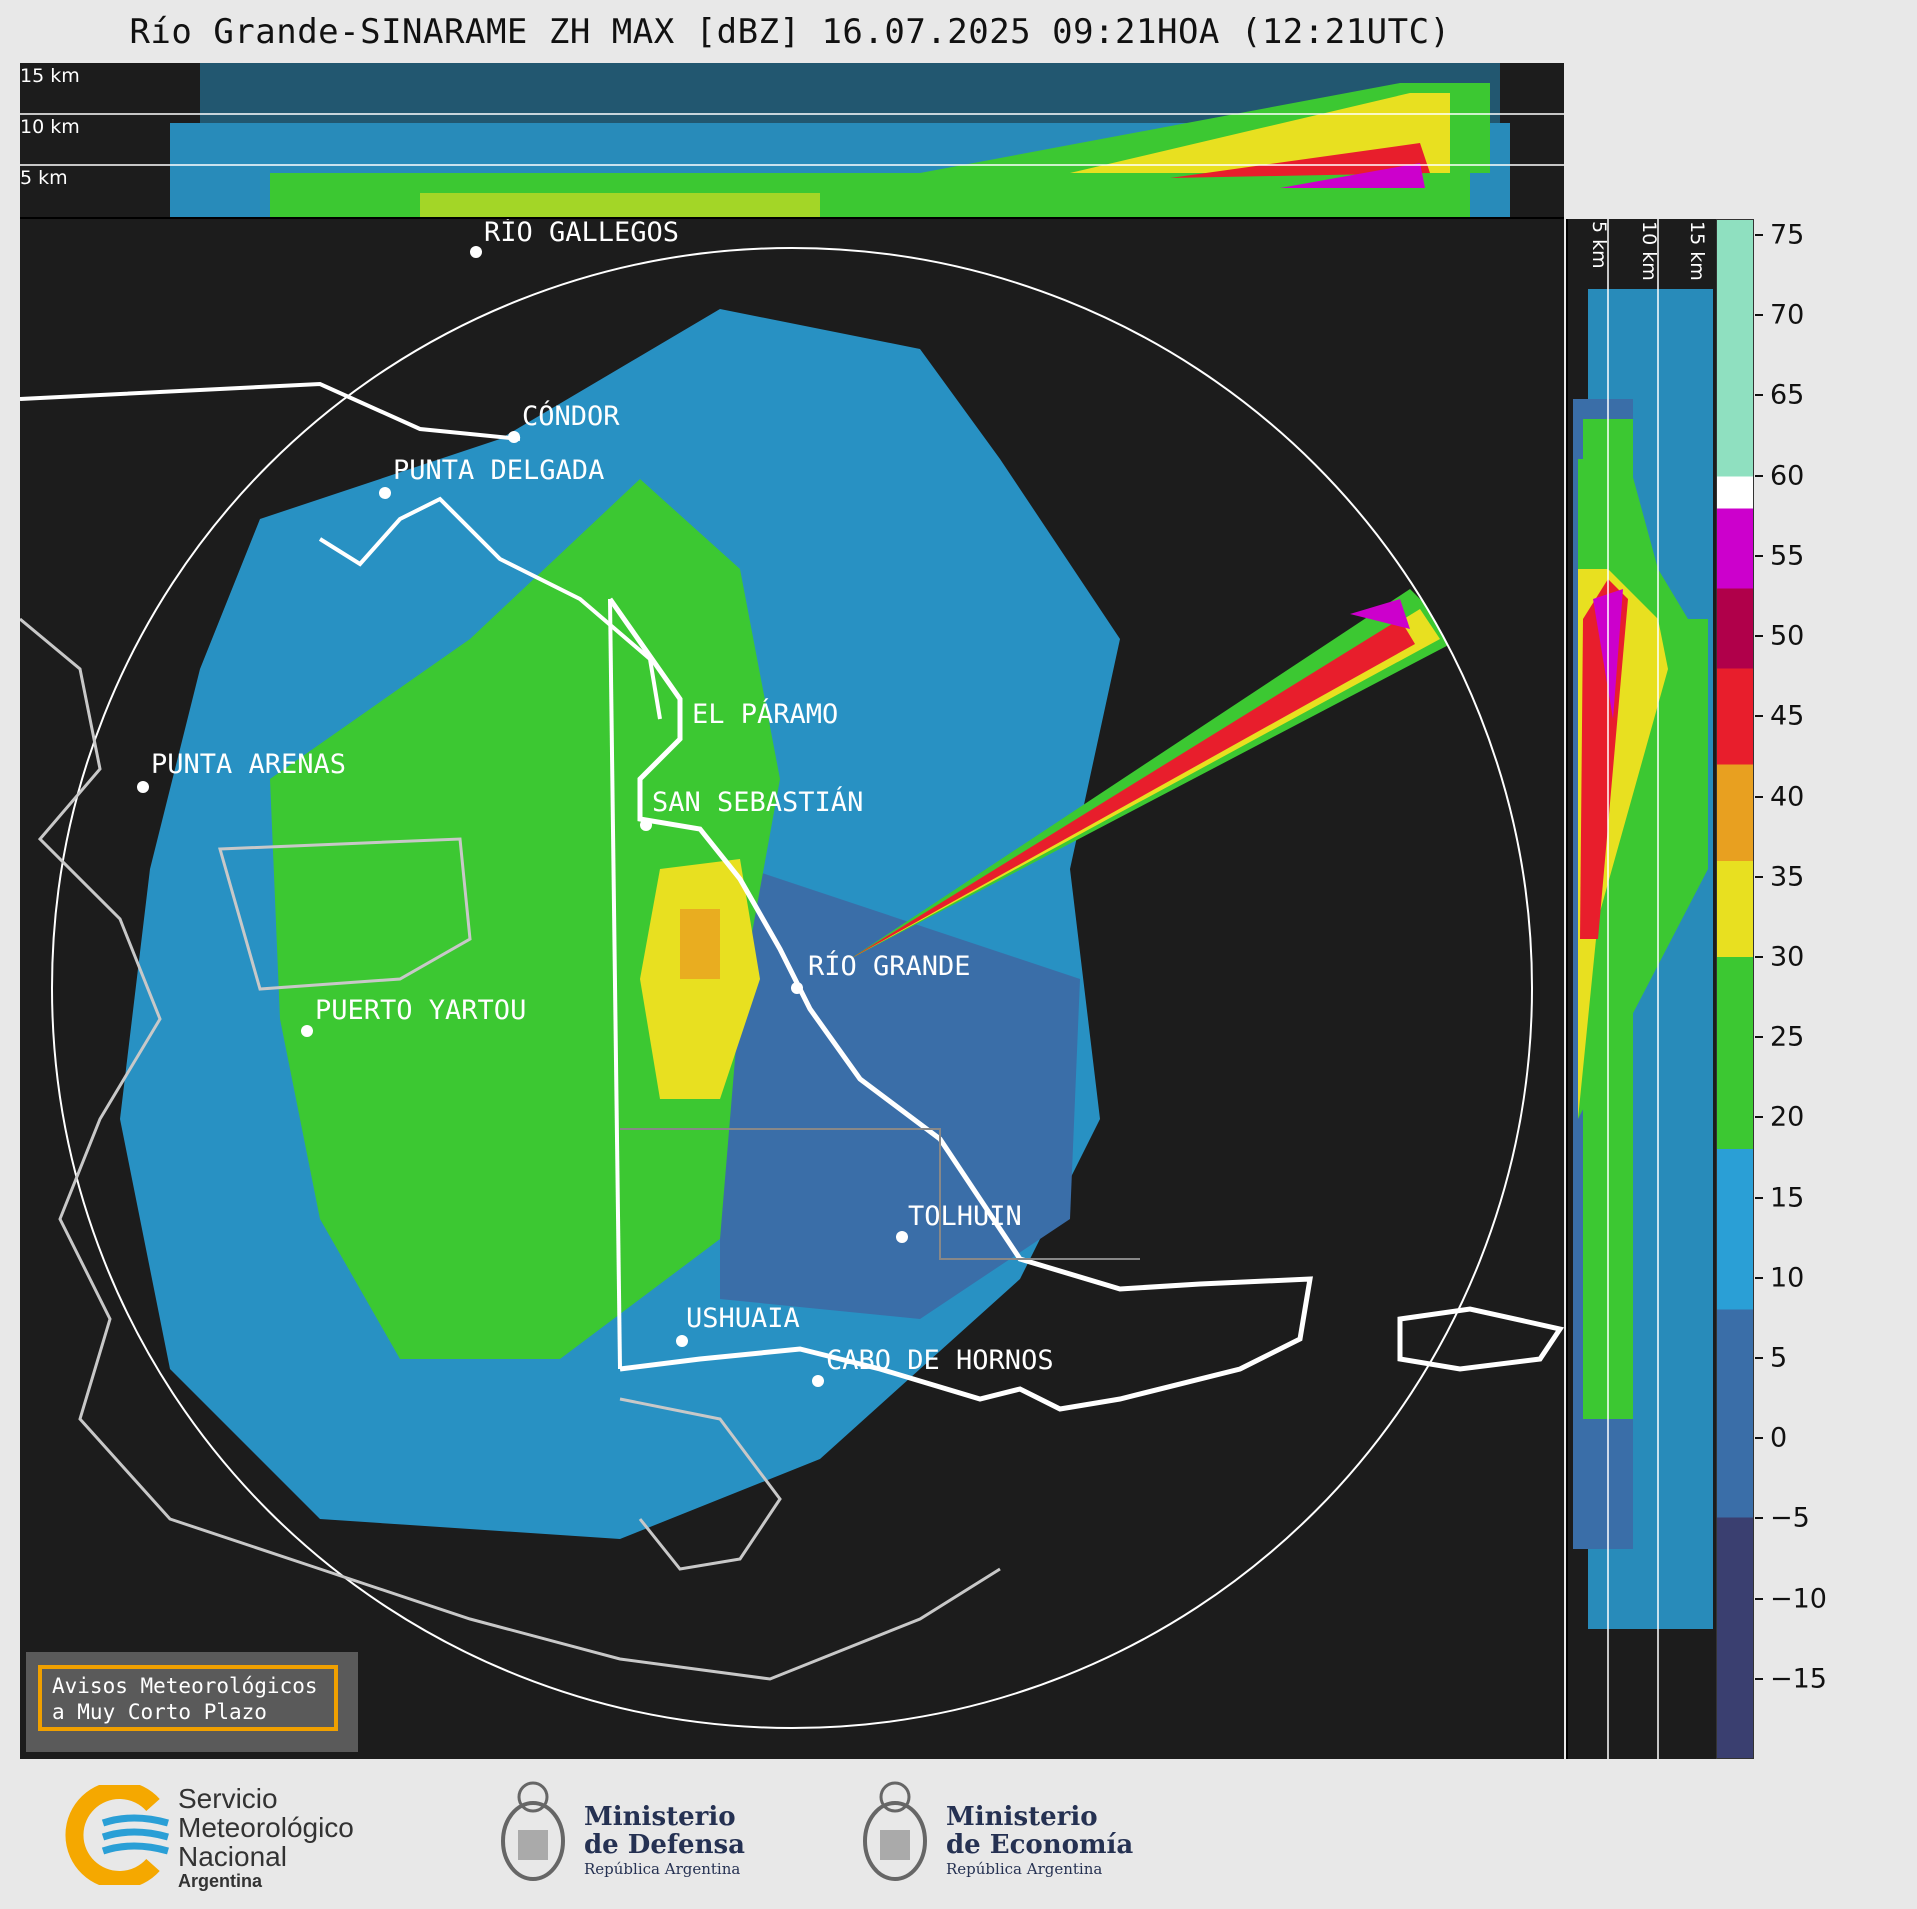 The height and width of the screenshot is (1909, 1917). I want to click on economia-line-3: República Argentina, so click(1024, 1869).